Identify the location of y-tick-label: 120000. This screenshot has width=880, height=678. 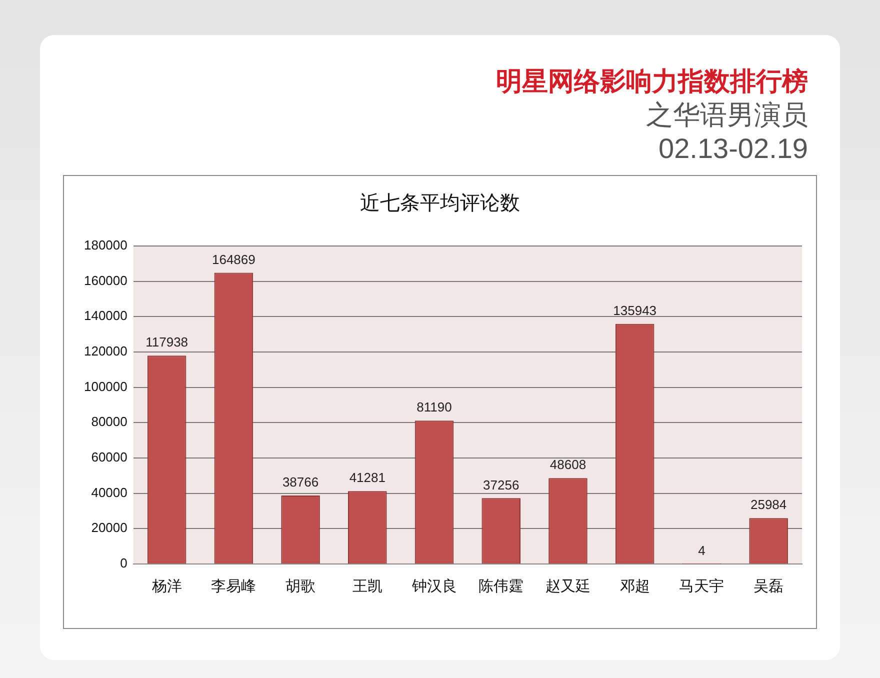
(106, 351).